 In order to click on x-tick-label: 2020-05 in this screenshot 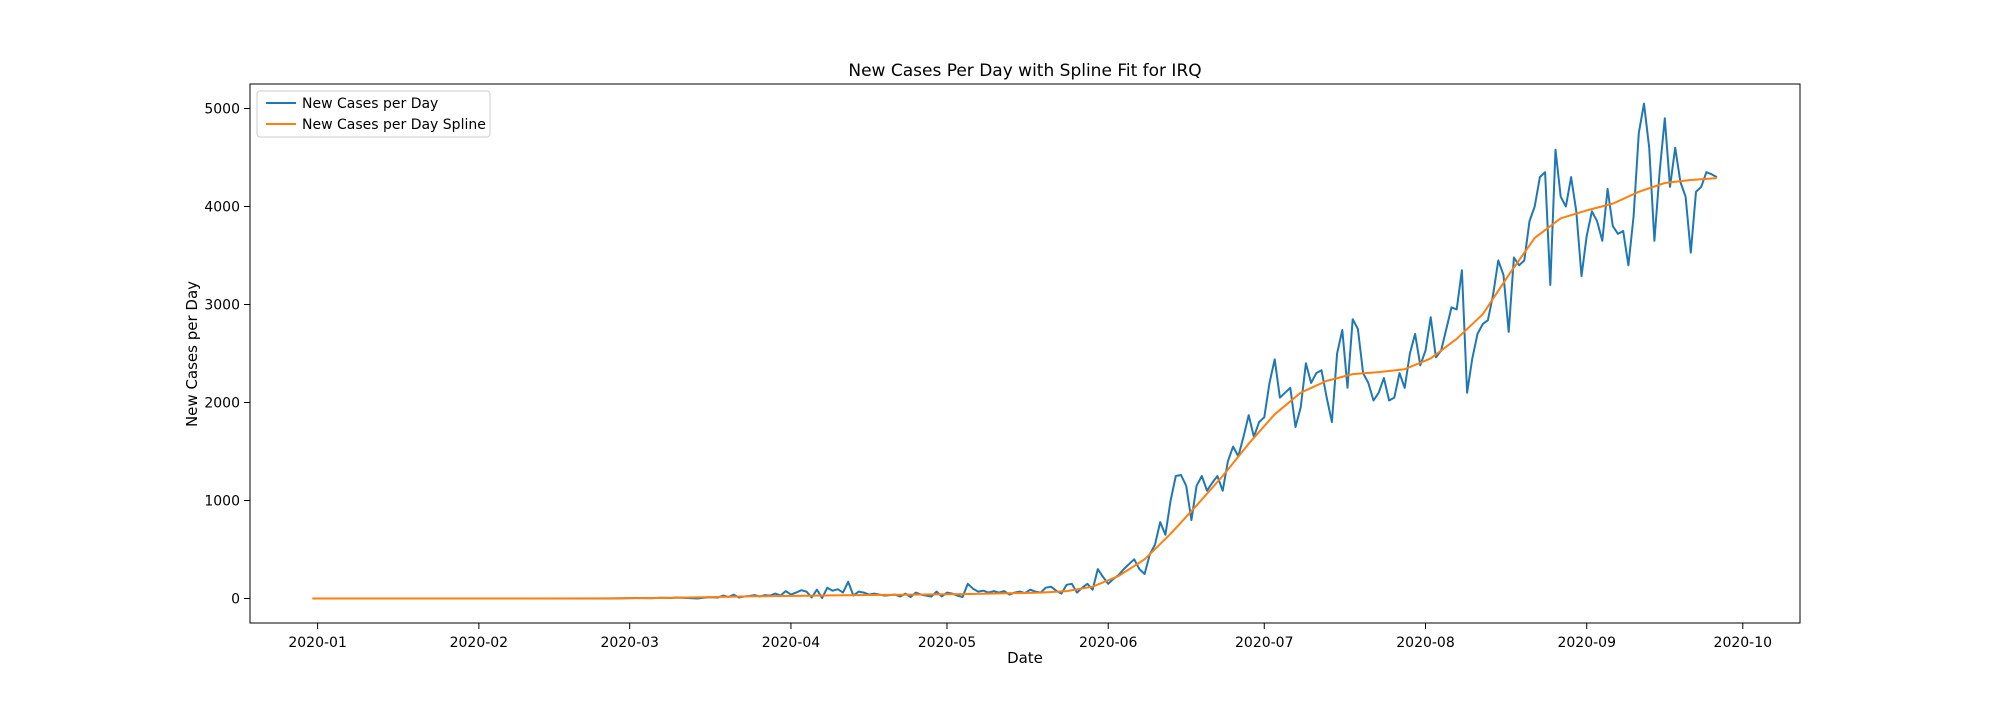, I will do `click(947, 643)`.